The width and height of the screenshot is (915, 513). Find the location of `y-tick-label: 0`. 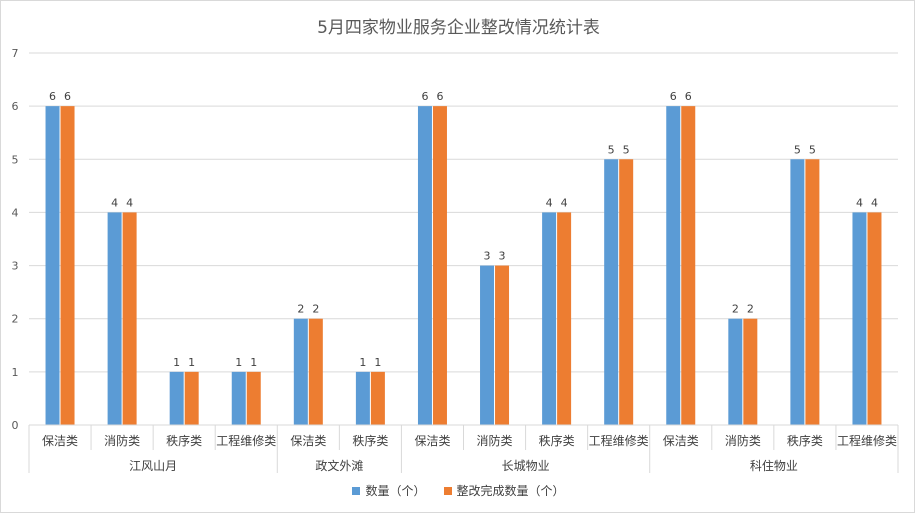

y-tick-label: 0 is located at coordinates (15, 425).